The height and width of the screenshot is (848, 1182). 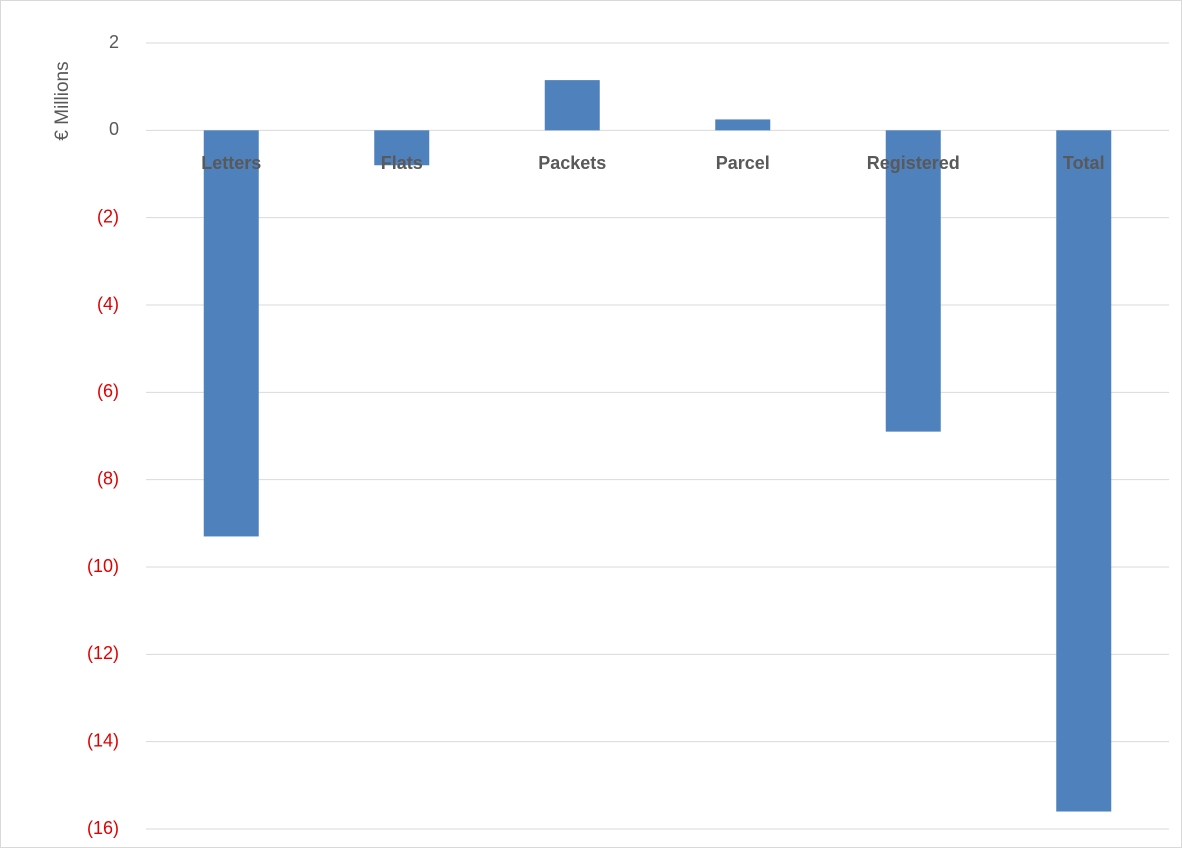 What do you see at coordinates (652, 163) in the screenshot?
I see `category-labels: Letters Flats Packets Parcel Registered Total` at bounding box center [652, 163].